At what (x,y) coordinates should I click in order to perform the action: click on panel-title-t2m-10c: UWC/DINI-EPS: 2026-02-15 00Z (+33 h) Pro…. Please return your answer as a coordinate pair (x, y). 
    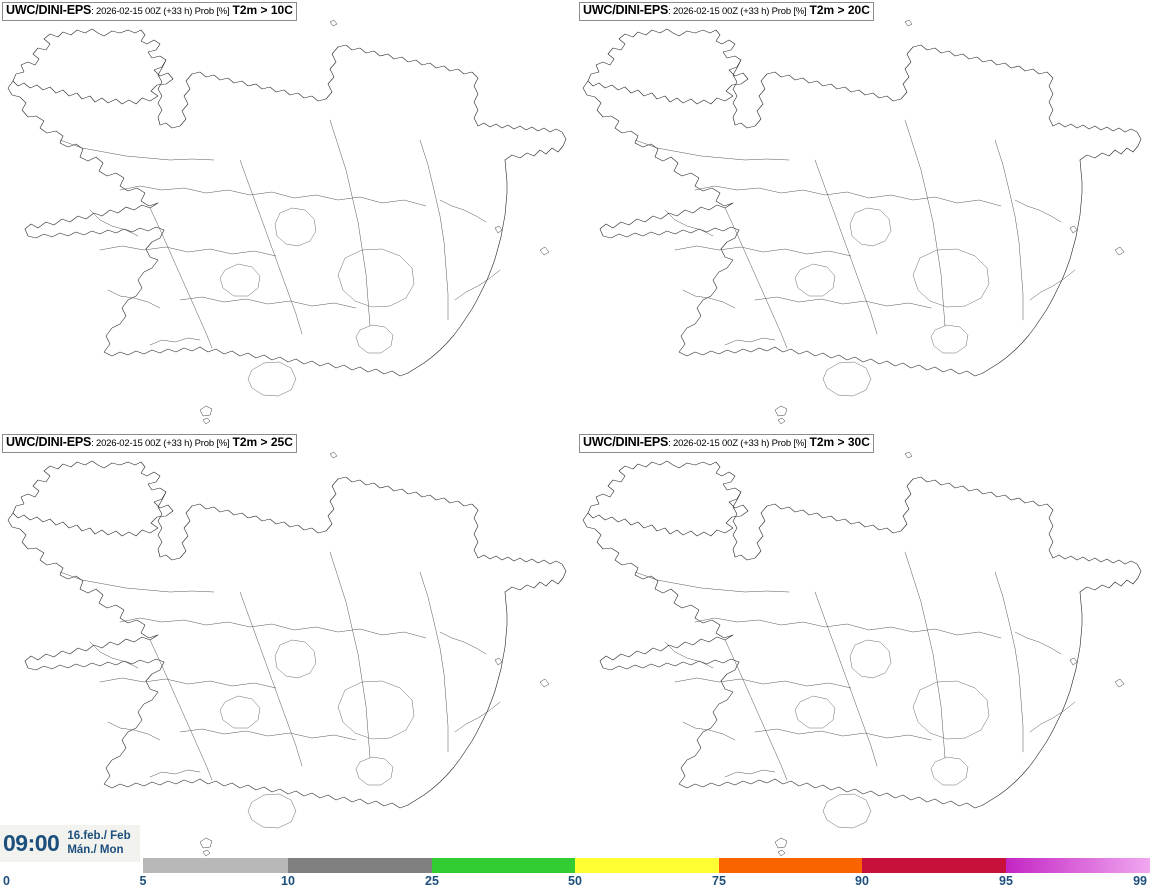
    Looking at the image, I should click on (149, 11).